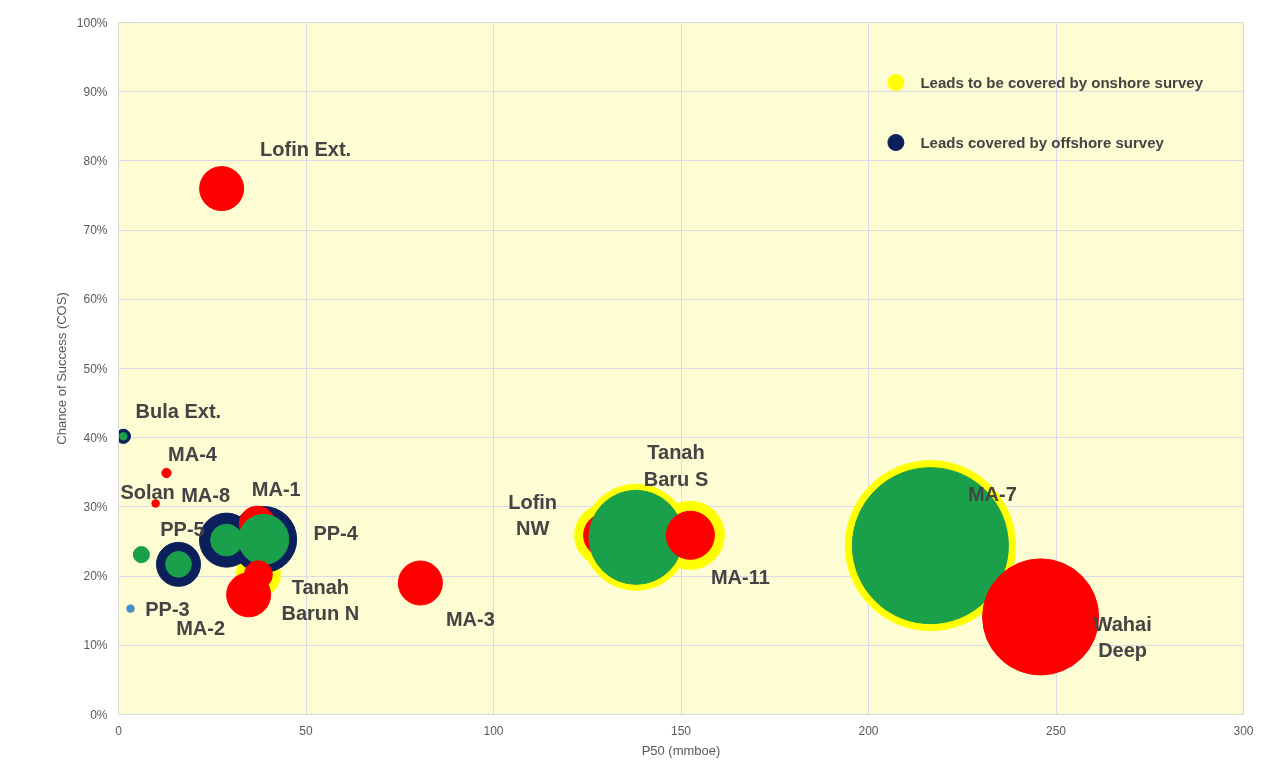 This screenshot has height=760, width=1266. What do you see at coordinates (95, 645) in the screenshot?
I see `y-tick-label: 10%` at bounding box center [95, 645].